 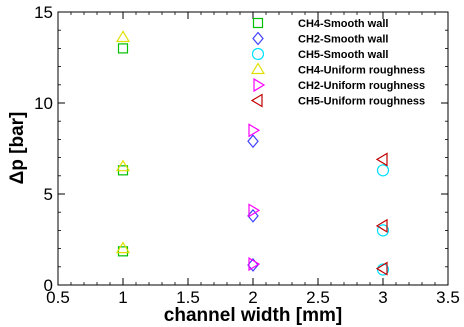 What do you see at coordinates (17, 148) in the screenshot?
I see `y-axis-title: Δp [bar]` at bounding box center [17, 148].